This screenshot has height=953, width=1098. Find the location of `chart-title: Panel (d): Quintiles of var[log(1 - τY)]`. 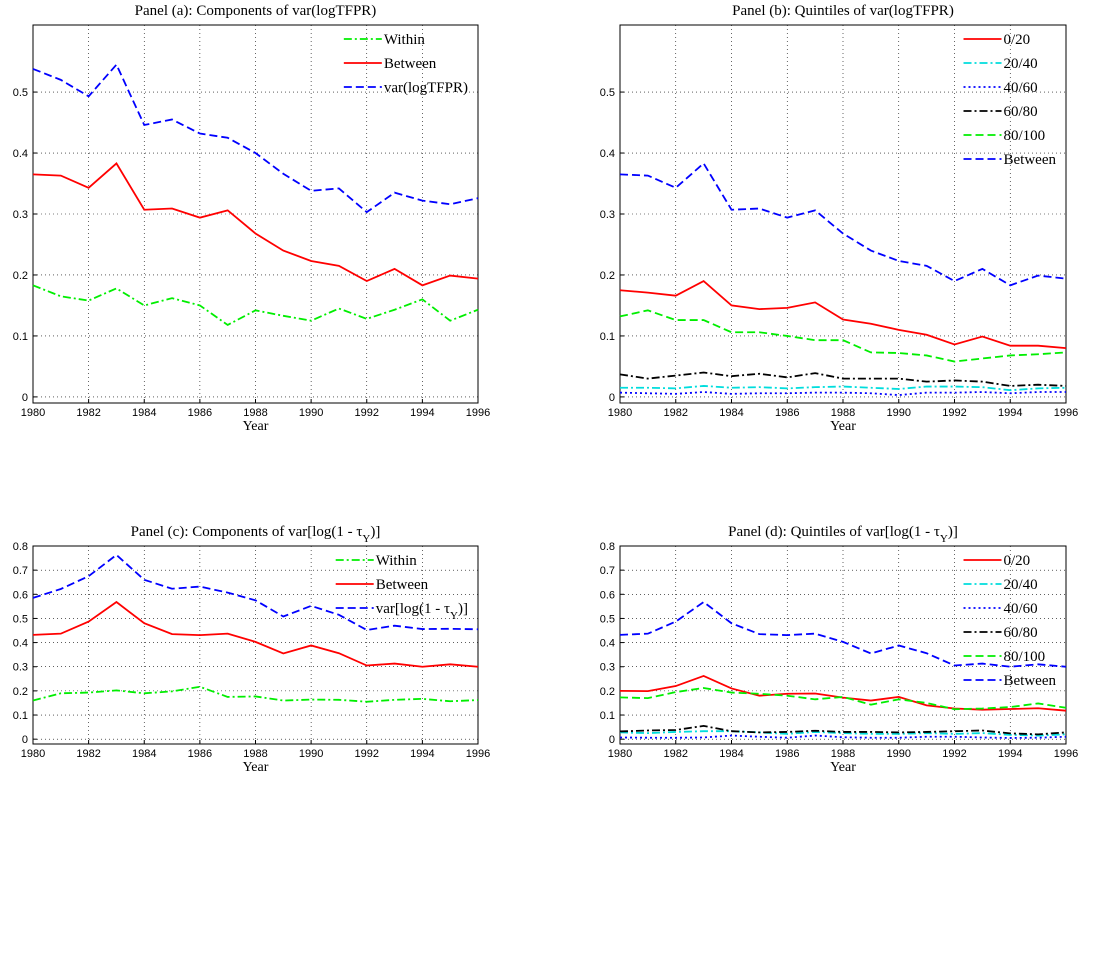

chart-title: Panel (d): Quintiles of var[log(1 - τY)] is located at coordinates (843, 534).